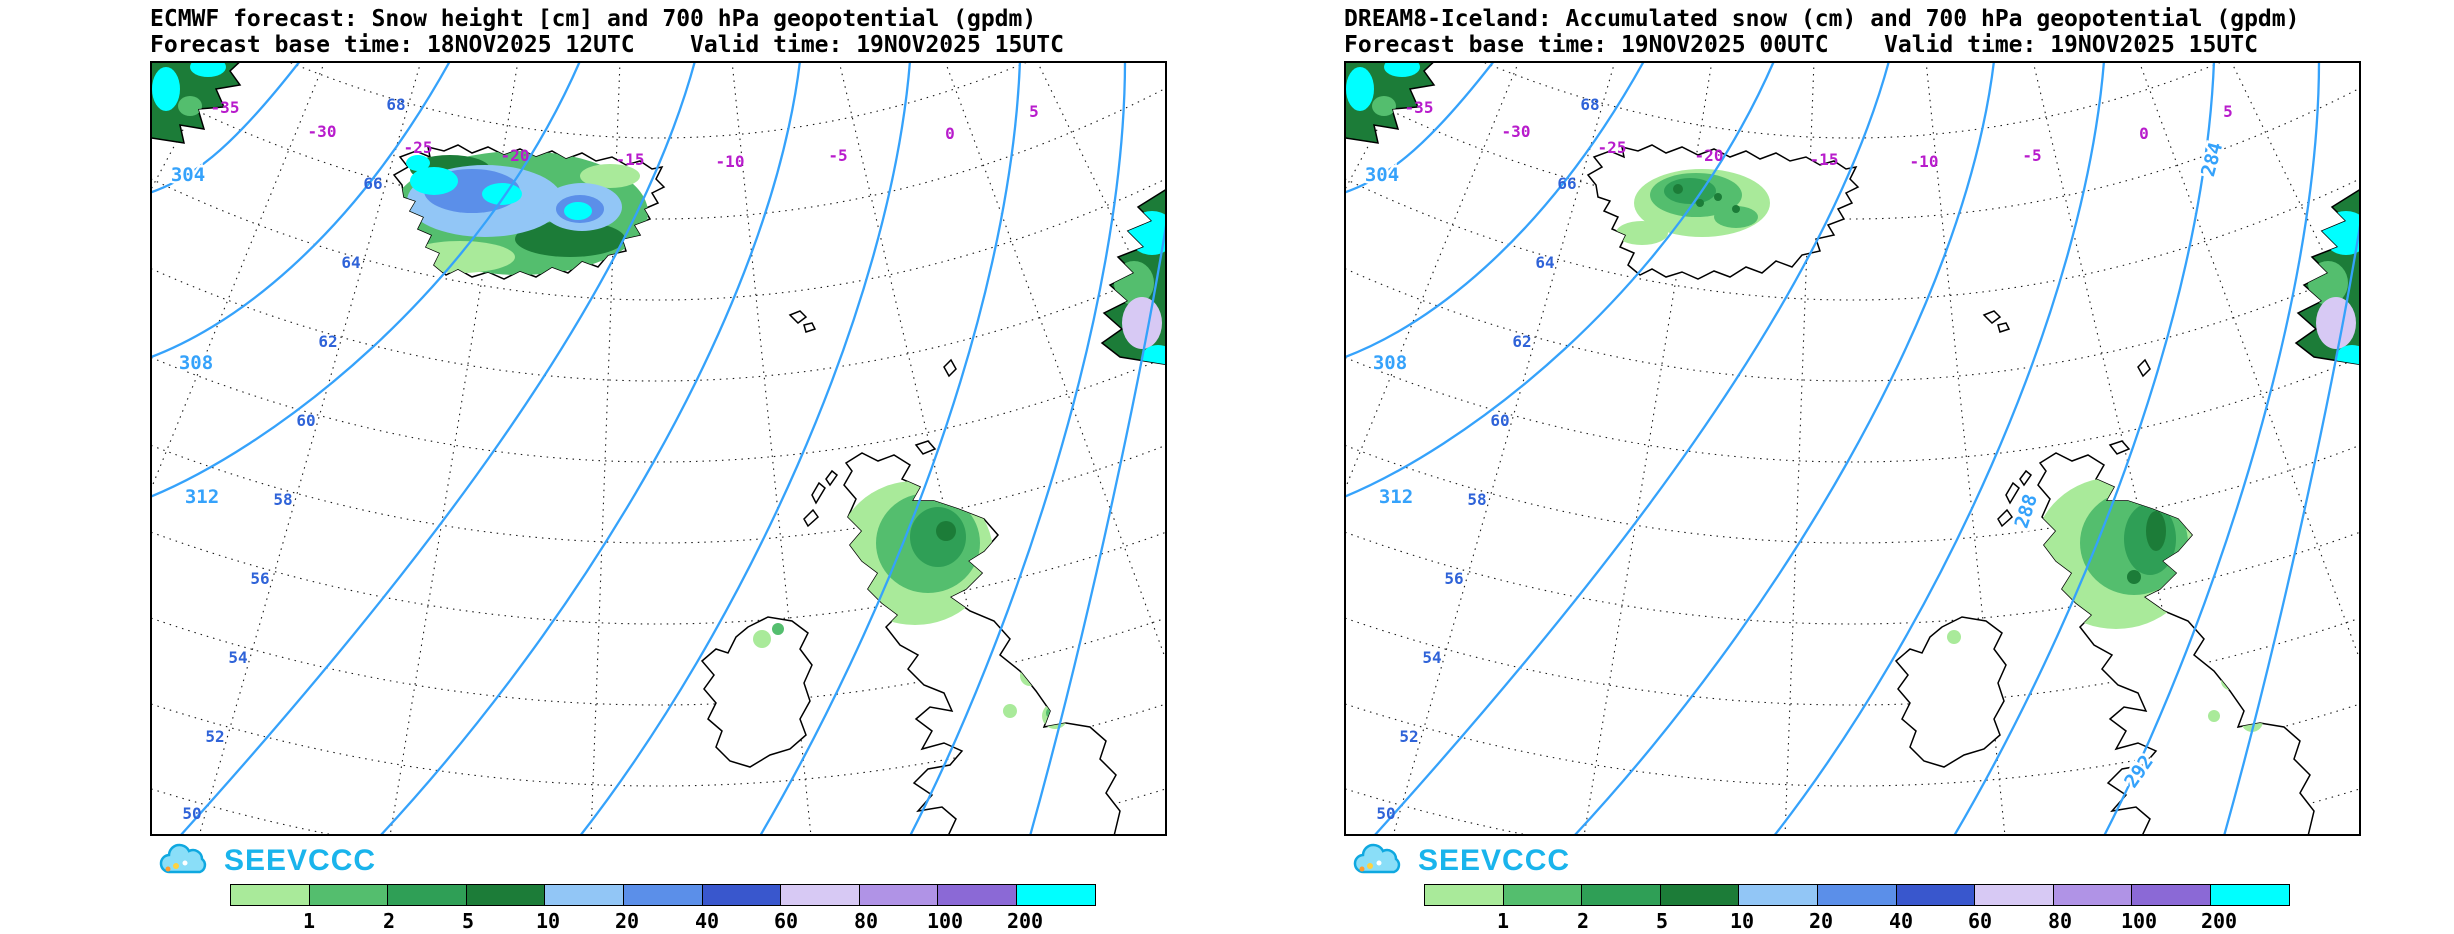 The image size is (2454, 934). What do you see at coordinates (2212, 159) in the screenshot?
I see `contour-label-284: 284` at bounding box center [2212, 159].